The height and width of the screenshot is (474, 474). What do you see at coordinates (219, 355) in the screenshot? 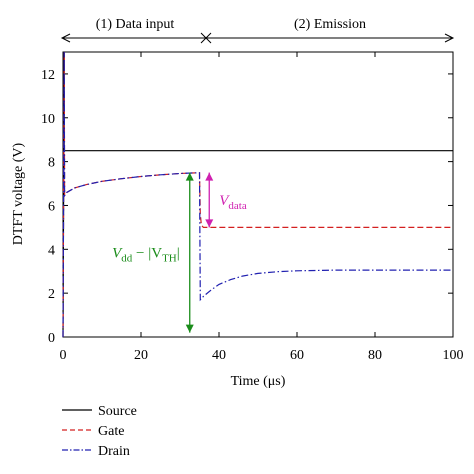
I see `x-tick-label: 40` at bounding box center [219, 355].